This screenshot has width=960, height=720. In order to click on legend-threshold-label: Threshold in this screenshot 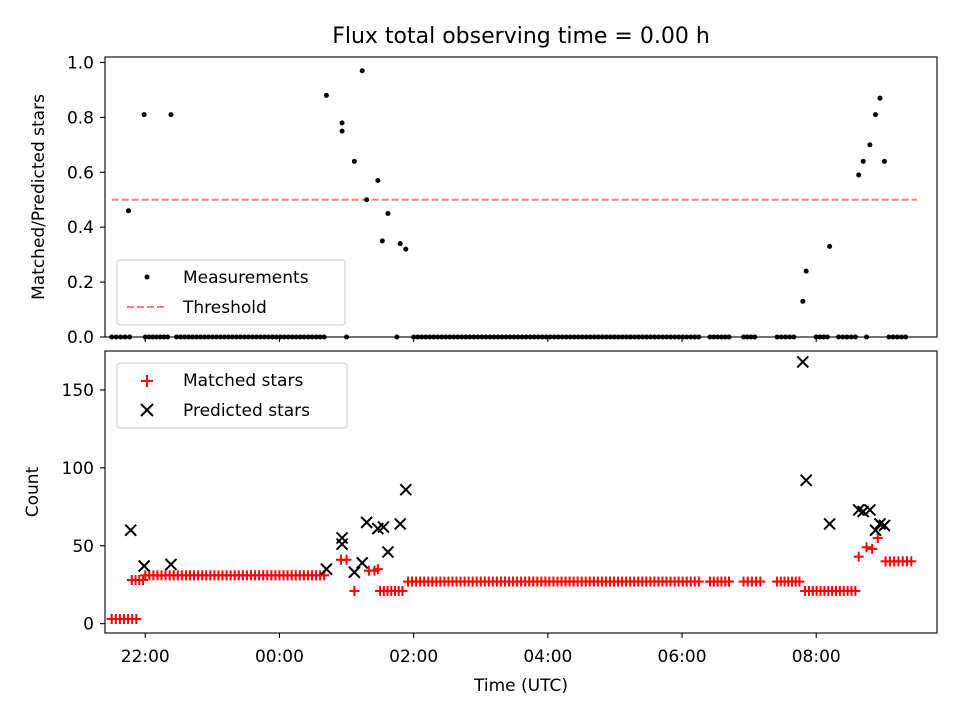, I will do `click(224, 308)`.